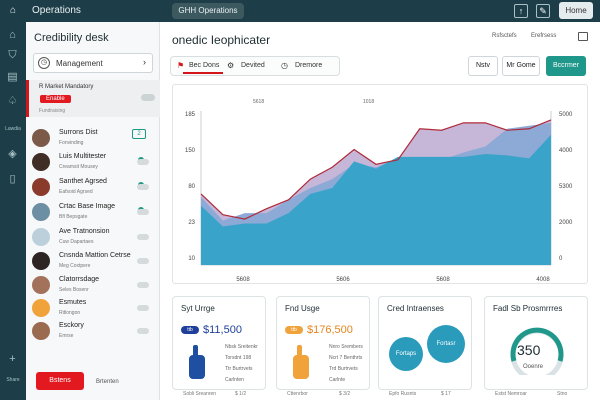 The image size is (600, 400). I want to click on card-footer: Sobli Sreanren, so click(200, 394).